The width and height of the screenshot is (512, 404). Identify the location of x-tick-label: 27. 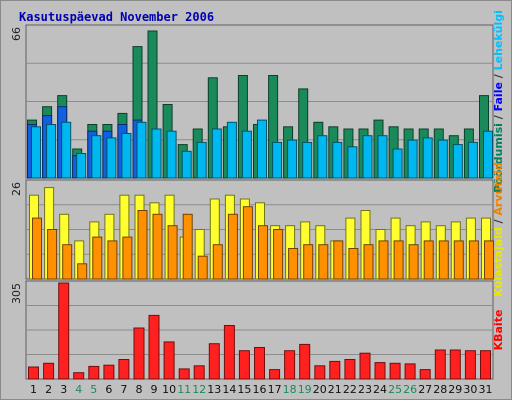
(425, 389).